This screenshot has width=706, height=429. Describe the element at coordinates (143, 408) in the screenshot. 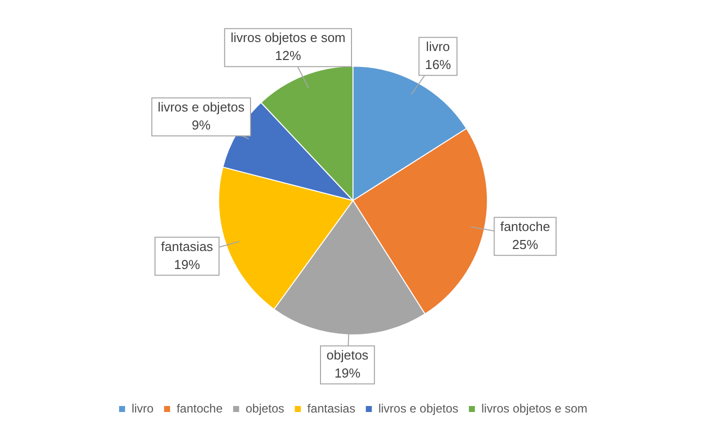

I see `legend-label: livro` at that location.